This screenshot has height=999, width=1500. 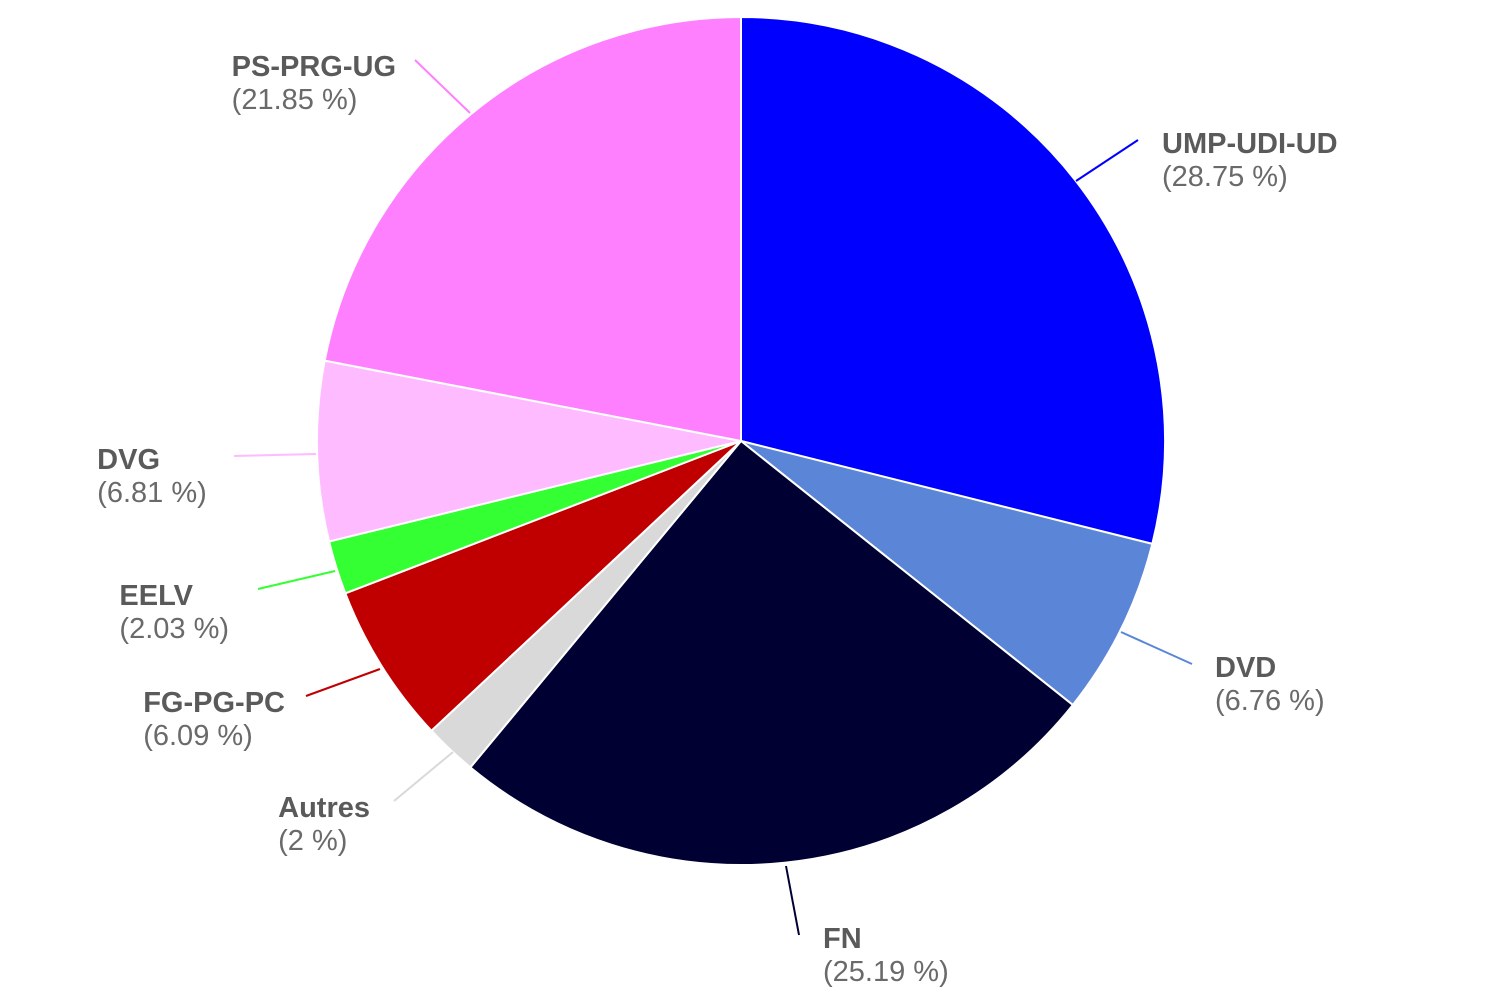 What do you see at coordinates (842, 939) in the screenshot?
I see `slice-label-name: FN` at bounding box center [842, 939].